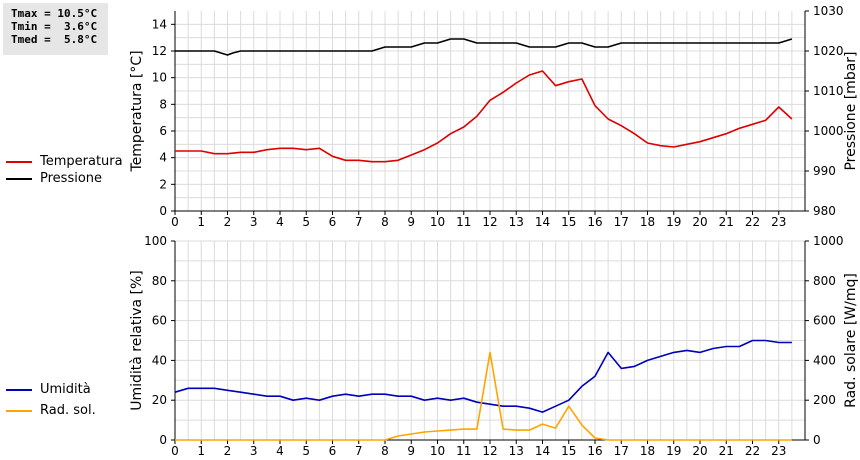 Image resolution: width=860 pixels, height=460 pixels. What do you see at coordinates (163, 104) in the screenshot?
I see `y-tick-label-left: 8` at bounding box center [163, 104].